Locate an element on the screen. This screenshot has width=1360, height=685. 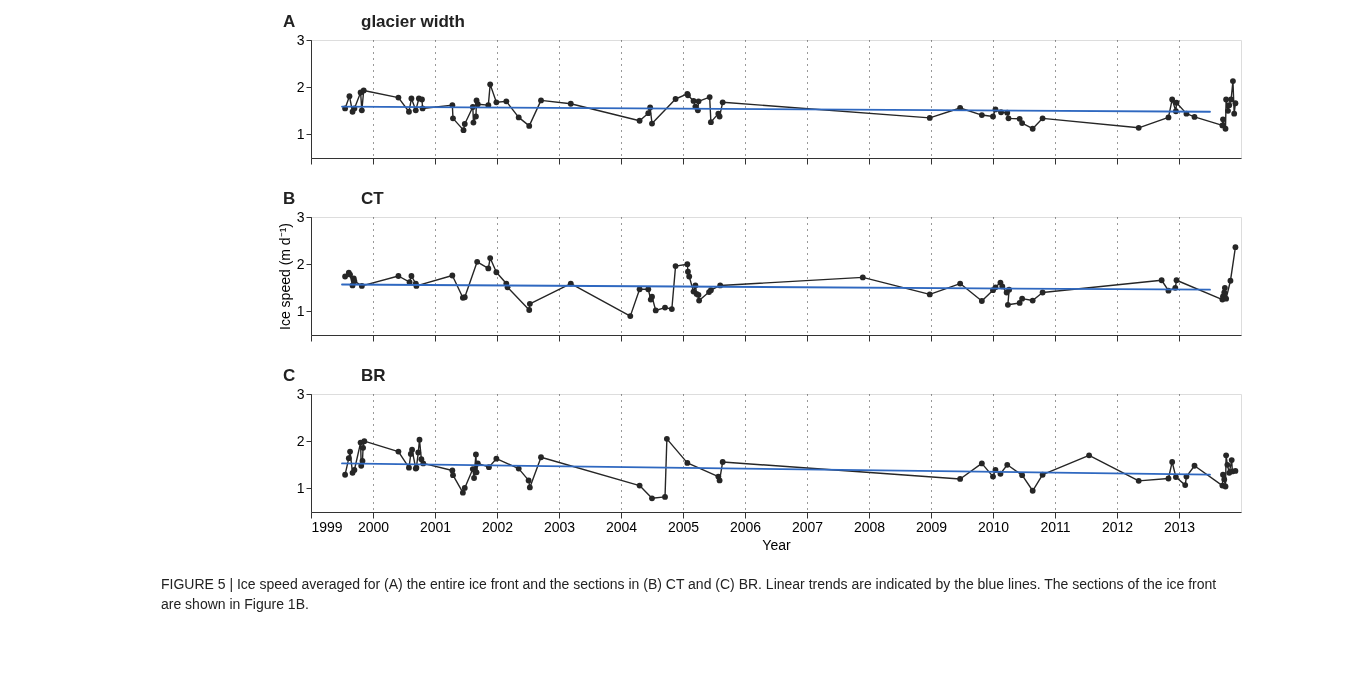
text: B is located at coordinates (289, 198).